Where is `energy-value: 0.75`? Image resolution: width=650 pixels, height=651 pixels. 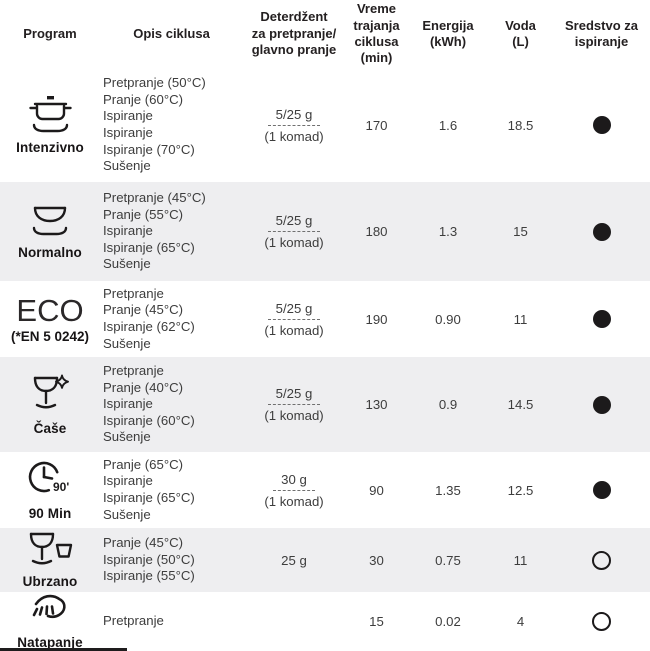 energy-value: 0.75 is located at coordinates (448, 560).